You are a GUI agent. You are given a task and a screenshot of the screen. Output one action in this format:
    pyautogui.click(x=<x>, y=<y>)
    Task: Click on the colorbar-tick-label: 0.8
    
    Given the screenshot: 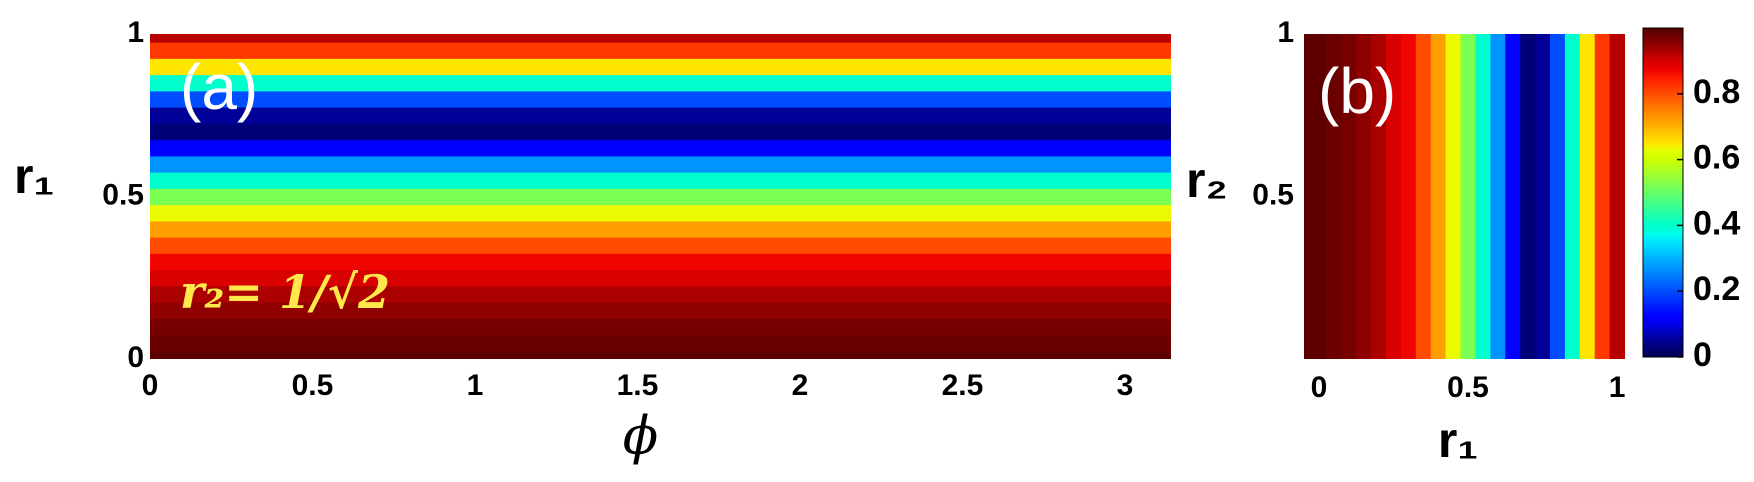 What is the action you would take?
    pyautogui.click(x=1716, y=92)
    